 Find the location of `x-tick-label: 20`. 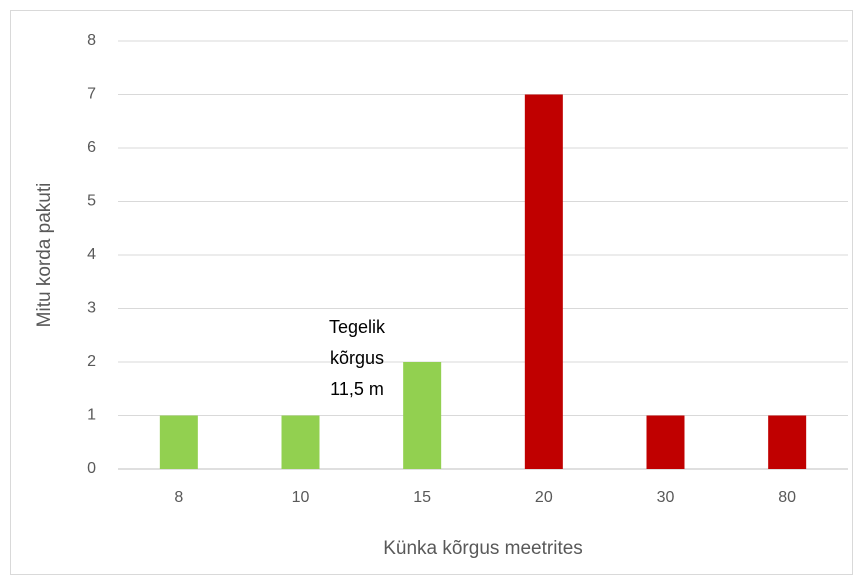

x-tick-label: 20 is located at coordinates (544, 497).